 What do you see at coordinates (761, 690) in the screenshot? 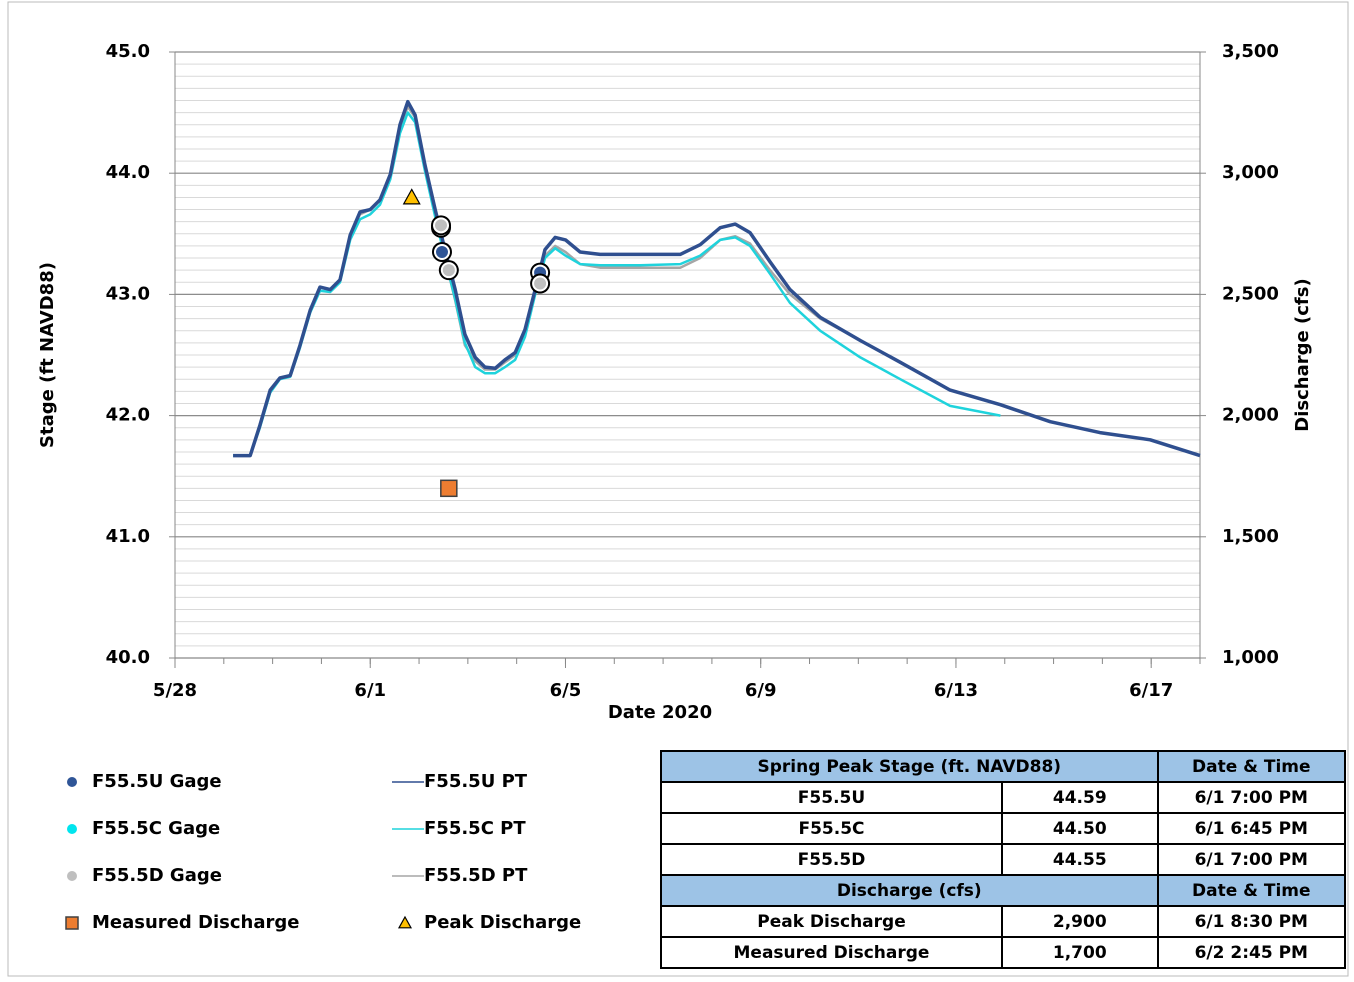
I see `x-tick-label: 6/9` at bounding box center [761, 690].